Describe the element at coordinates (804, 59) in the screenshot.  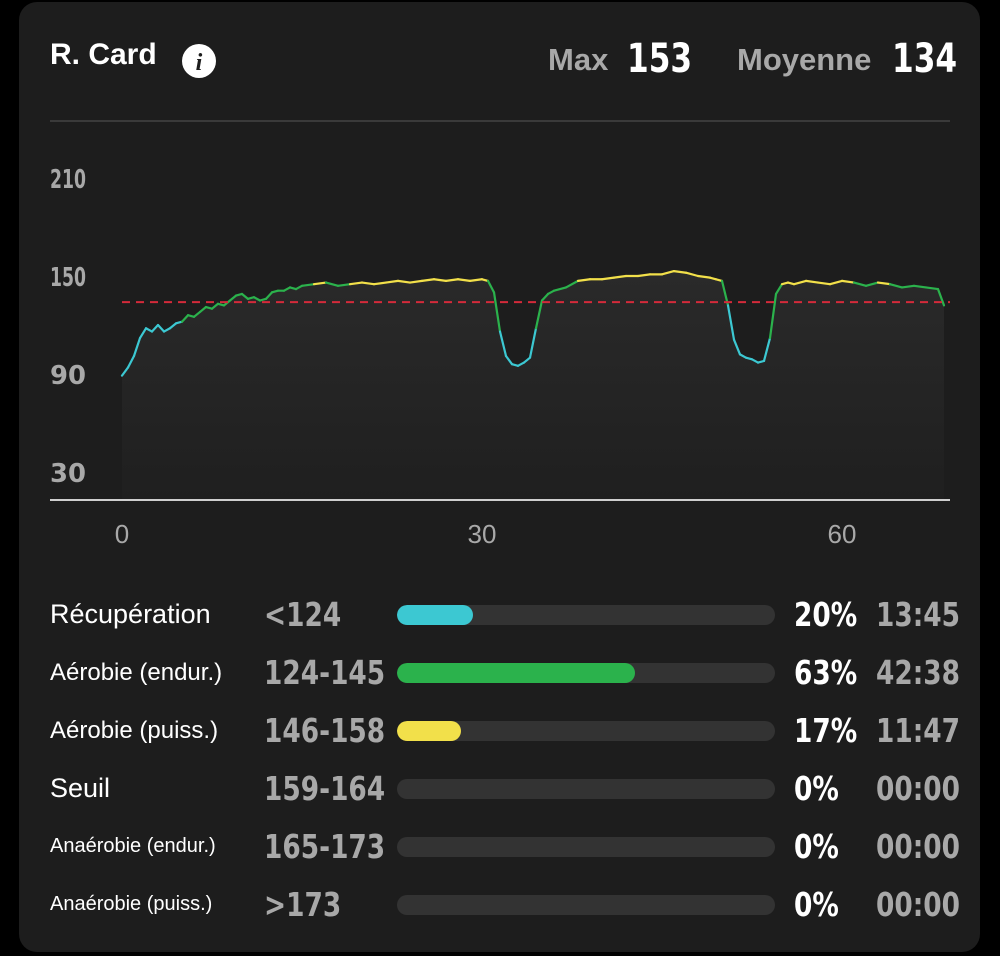
I see `average-label: Moyenne` at that location.